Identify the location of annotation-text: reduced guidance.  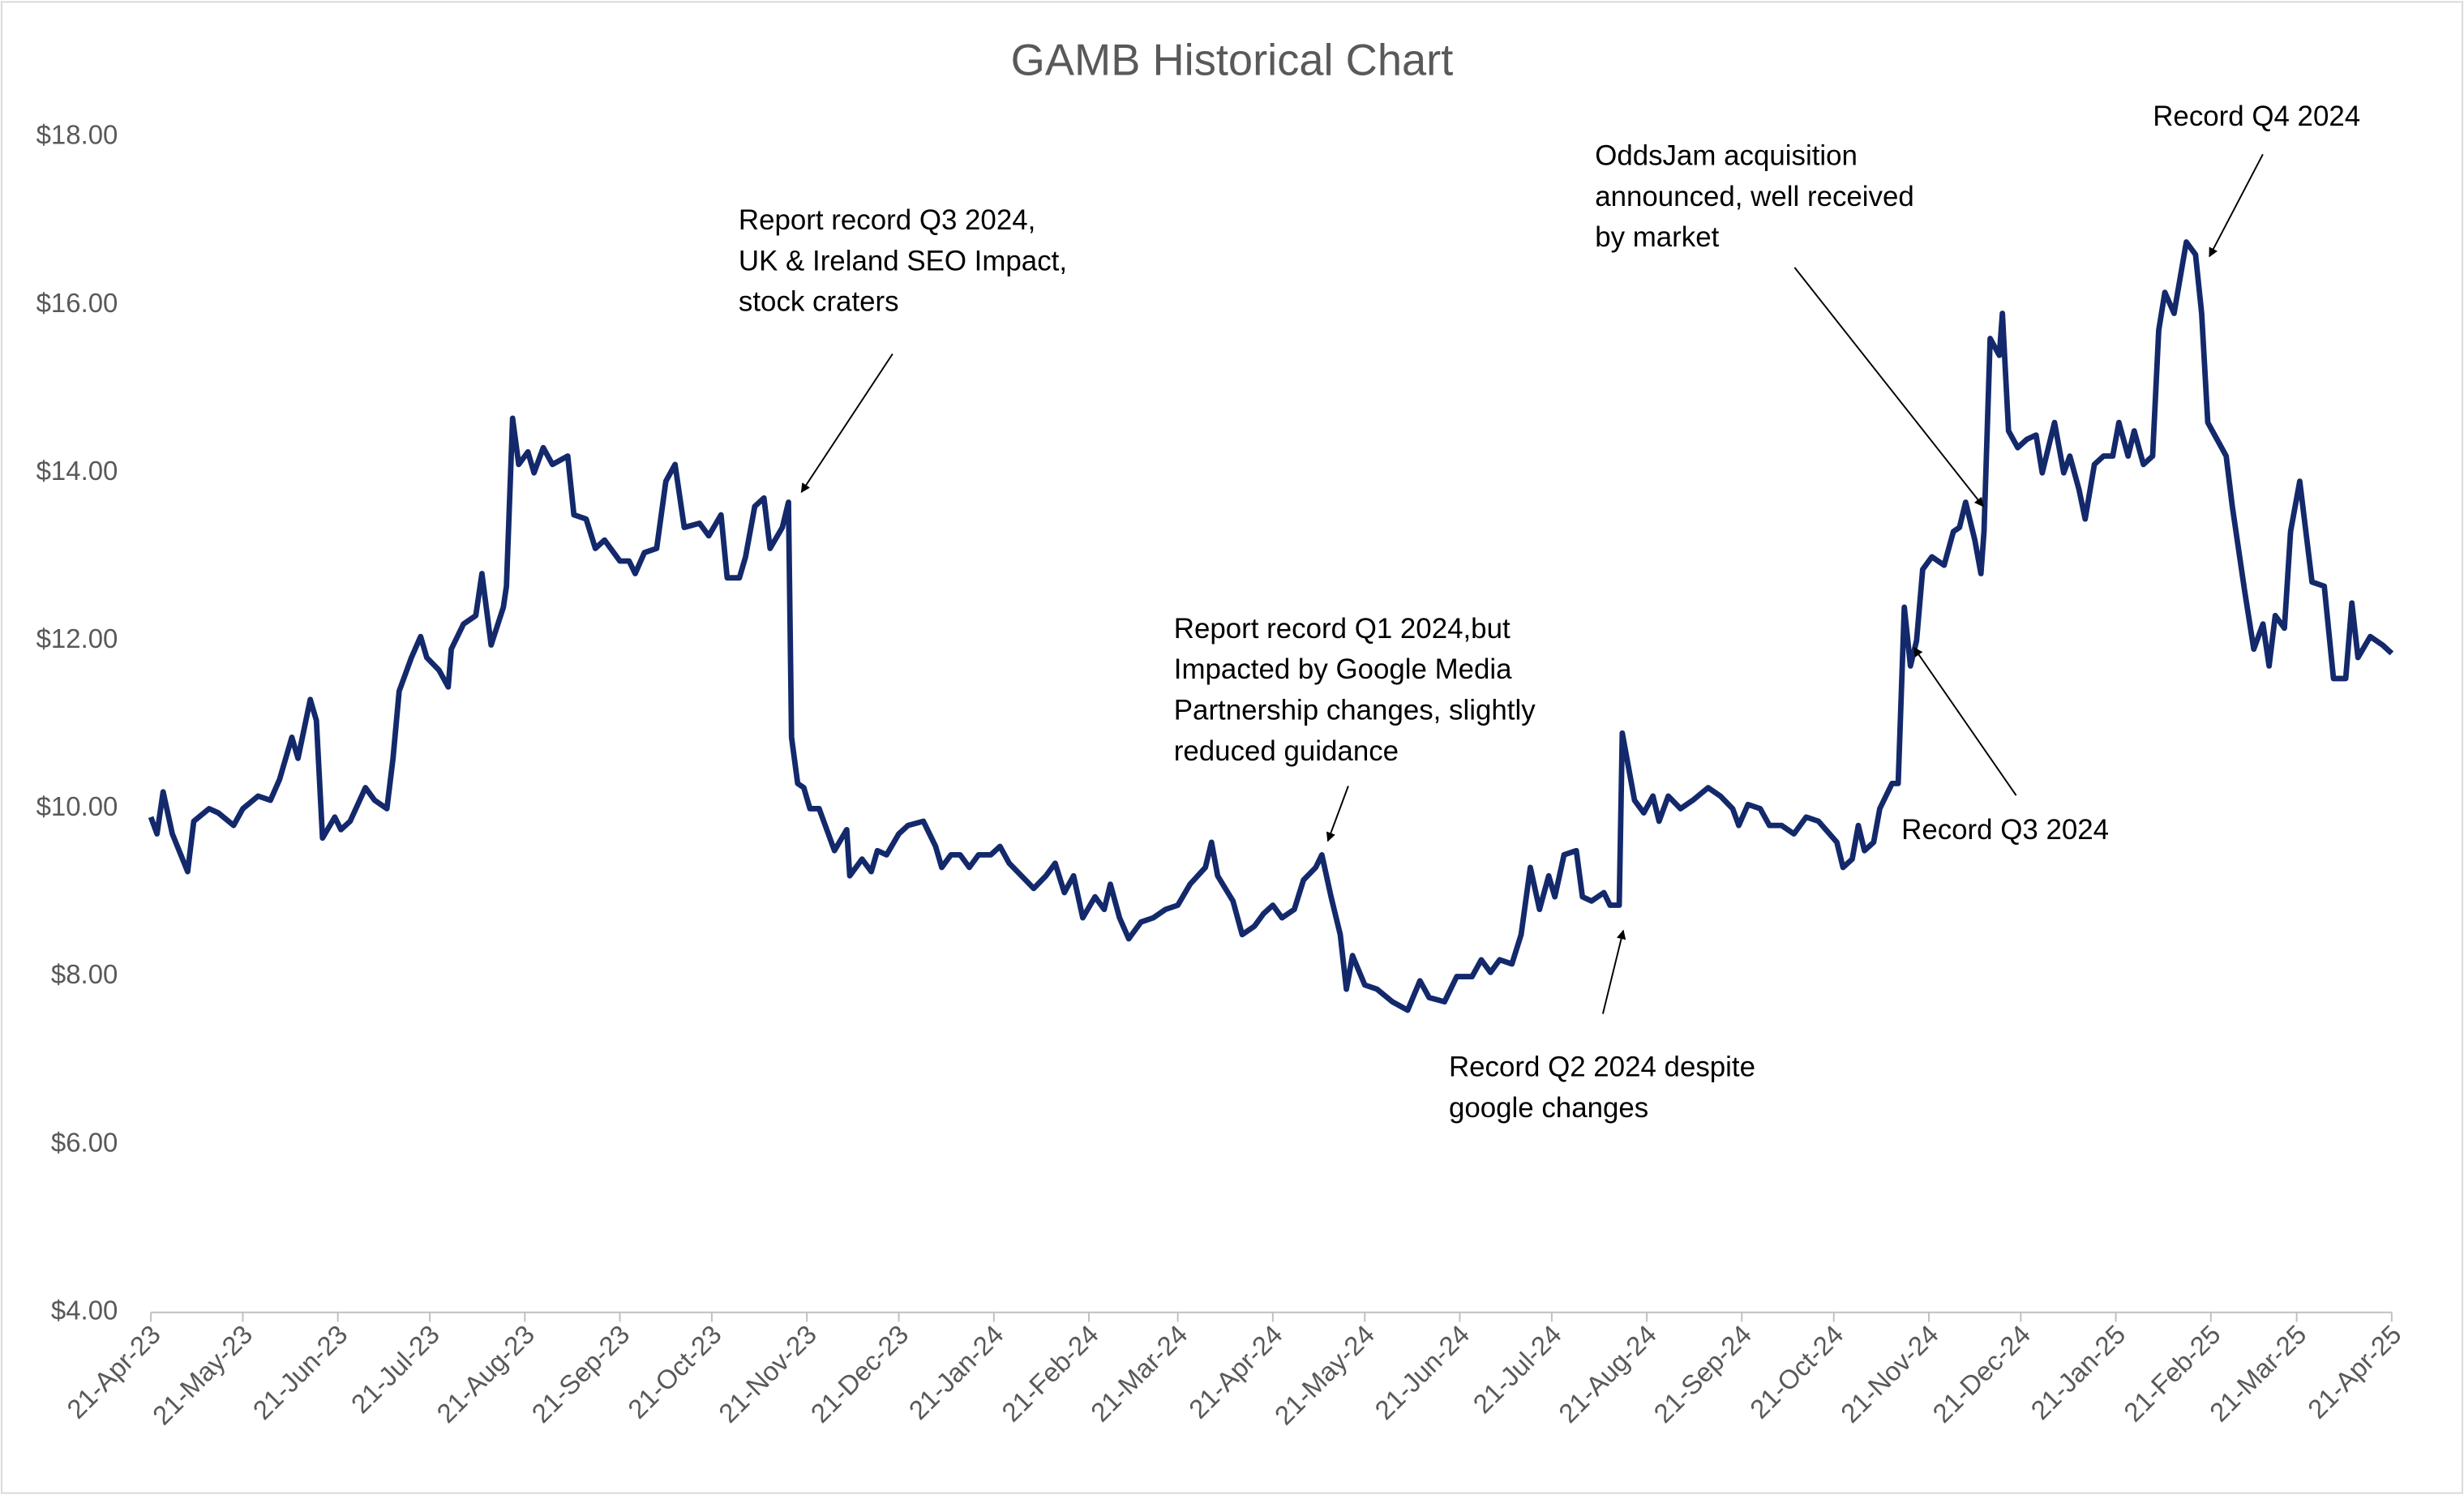
(1286, 751).